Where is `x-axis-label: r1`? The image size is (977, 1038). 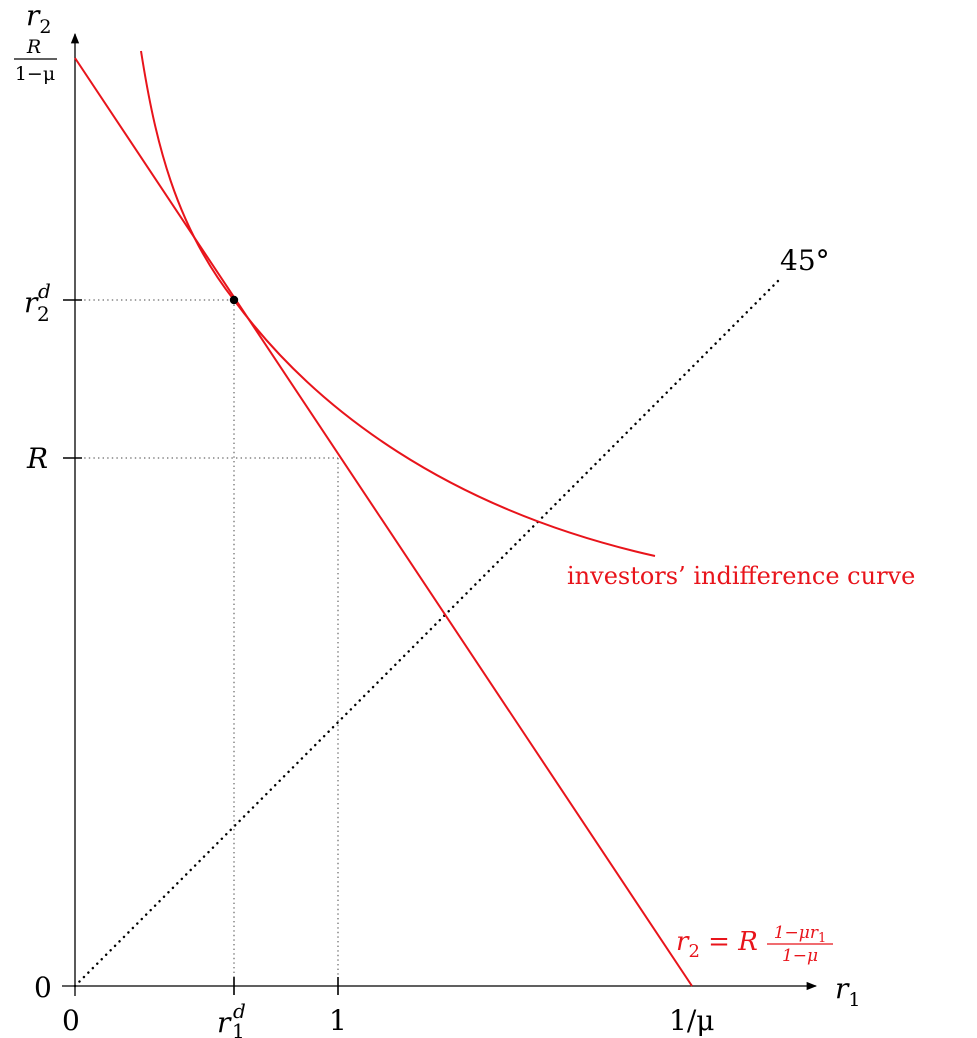 x-axis-label: r1 is located at coordinates (847, 991).